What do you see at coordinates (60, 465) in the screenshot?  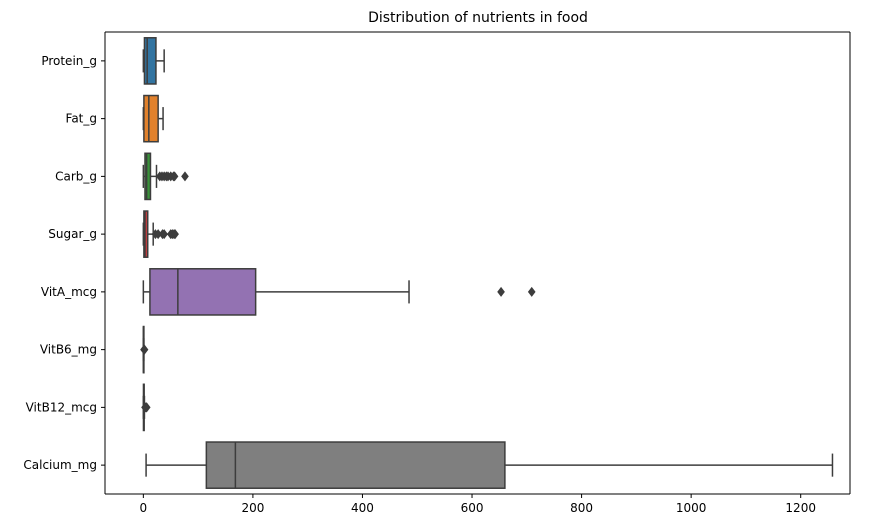 I see `y-tick-label: Calcium_mg` at bounding box center [60, 465].